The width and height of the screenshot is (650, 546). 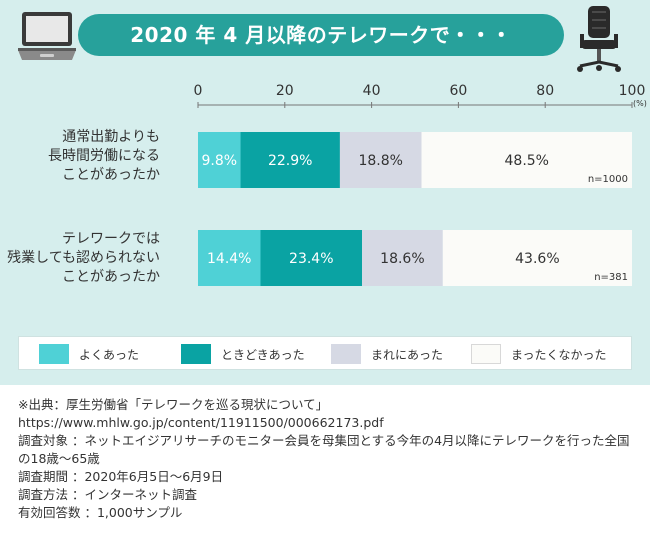 I want to click on legend-item-tokidoki: ときどきあった, so click(x=243, y=354).